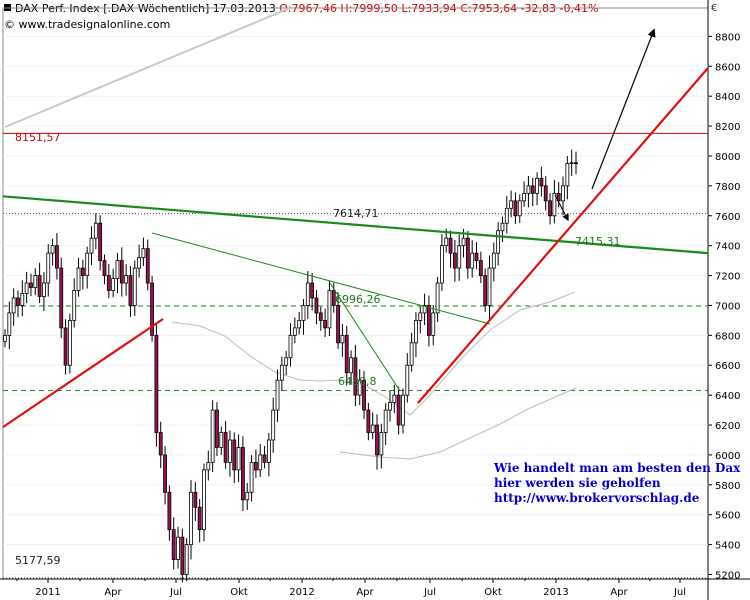  Describe the element at coordinates (597, 498) in the screenshot. I see `promo-link: http://www.brokervorschlag.de` at that location.